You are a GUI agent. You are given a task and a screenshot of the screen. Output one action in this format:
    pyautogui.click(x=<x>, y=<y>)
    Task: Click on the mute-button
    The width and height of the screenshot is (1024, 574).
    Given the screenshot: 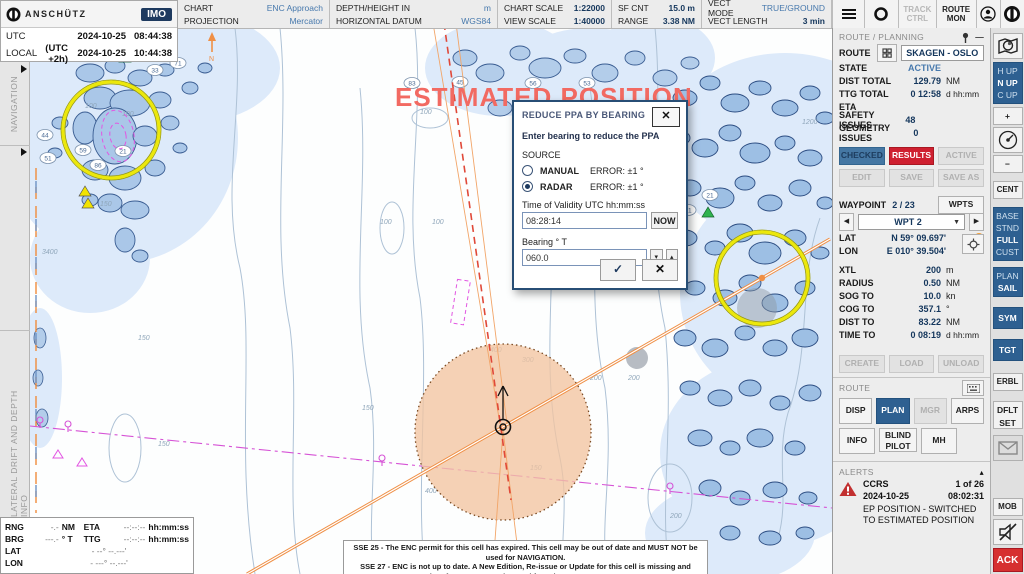 What is the action you would take?
    pyautogui.click(x=1007, y=532)
    